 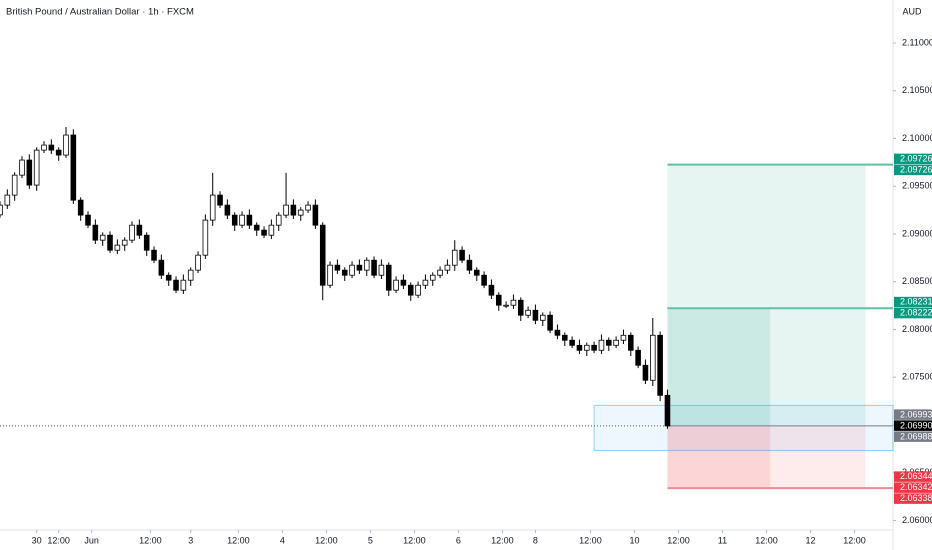 I want to click on price-label: 2.06344, so click(x=916, y=476).